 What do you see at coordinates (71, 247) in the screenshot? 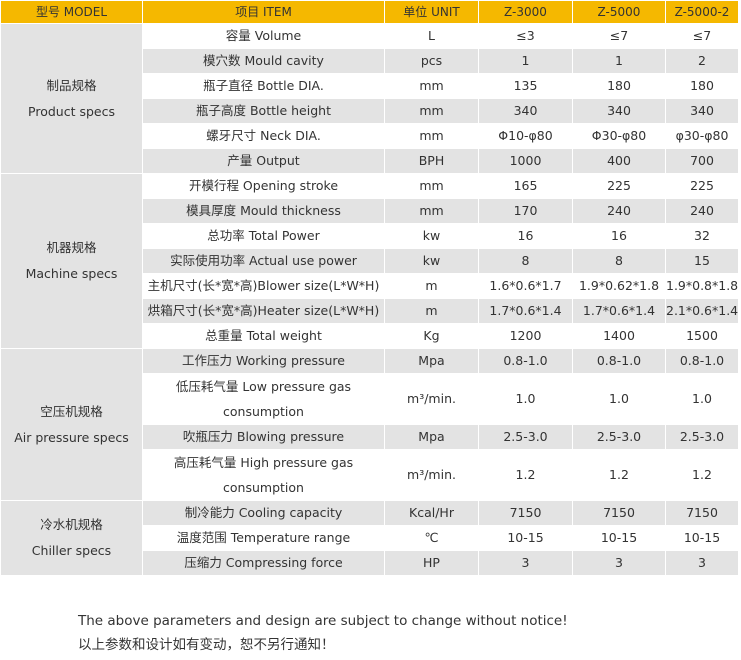
I see `section-label-cn: 机器规格` at bounding box center [71, 247].